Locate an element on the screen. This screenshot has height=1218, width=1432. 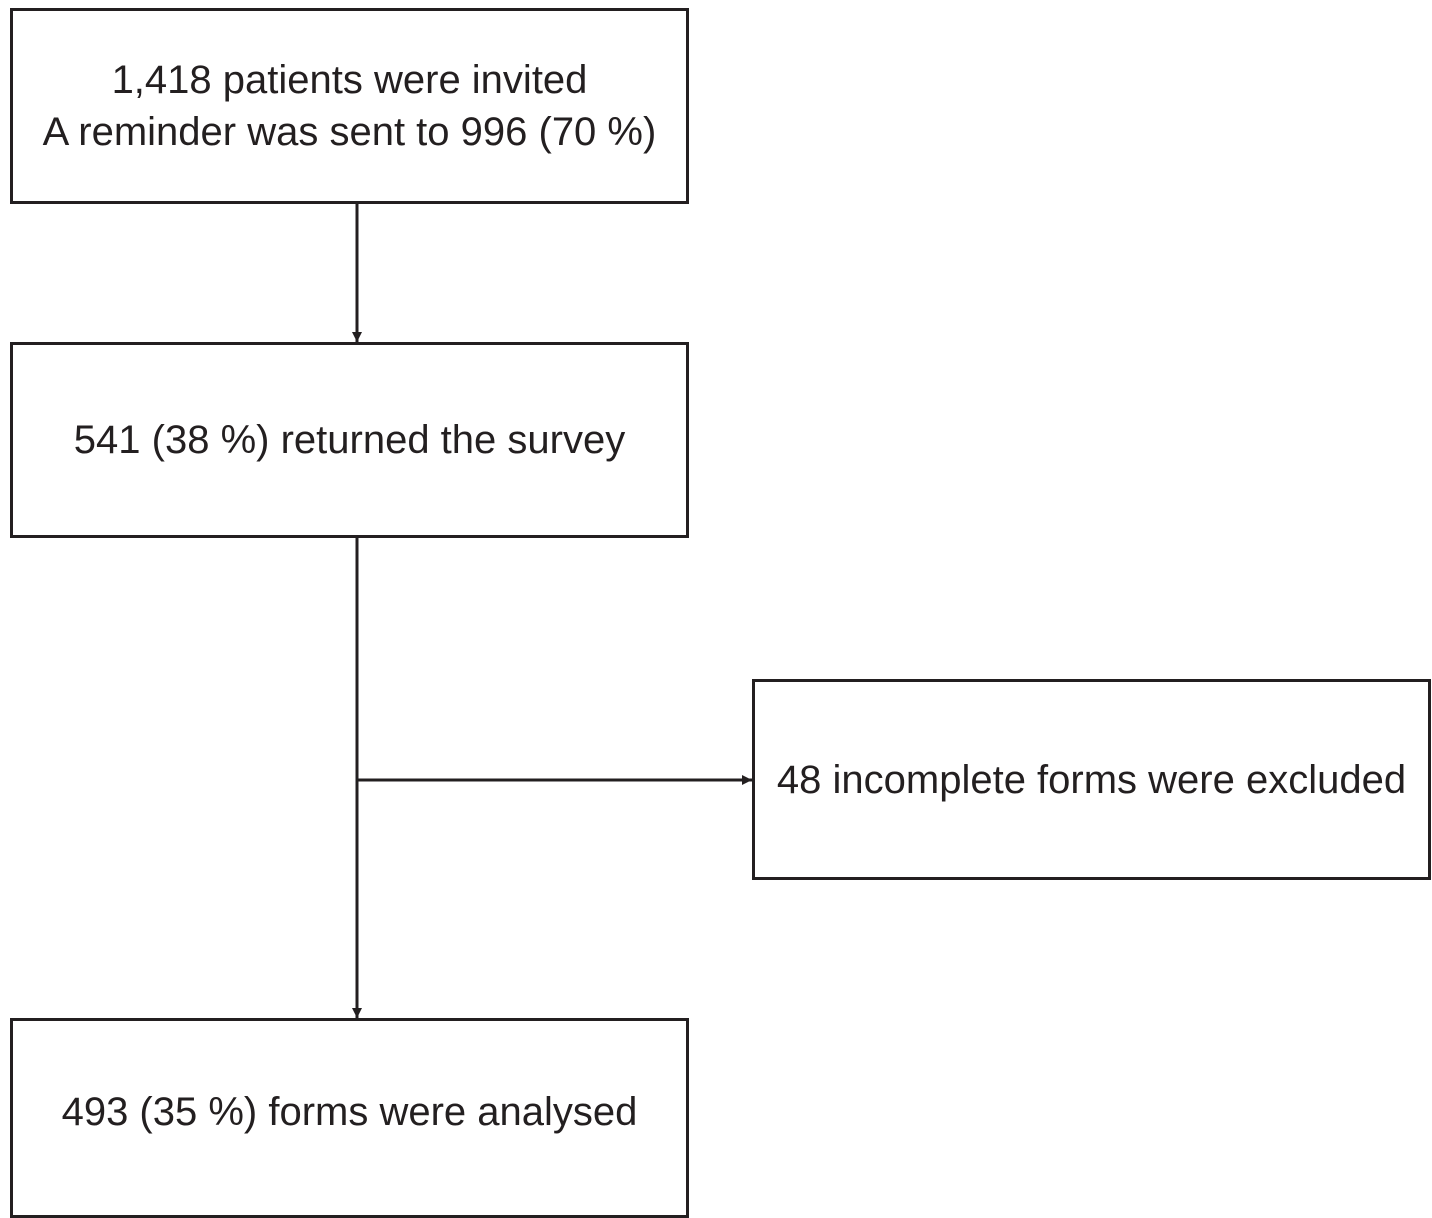
returned-box: 541 (38 %) returned the survey is located at coordinates (349, 440).